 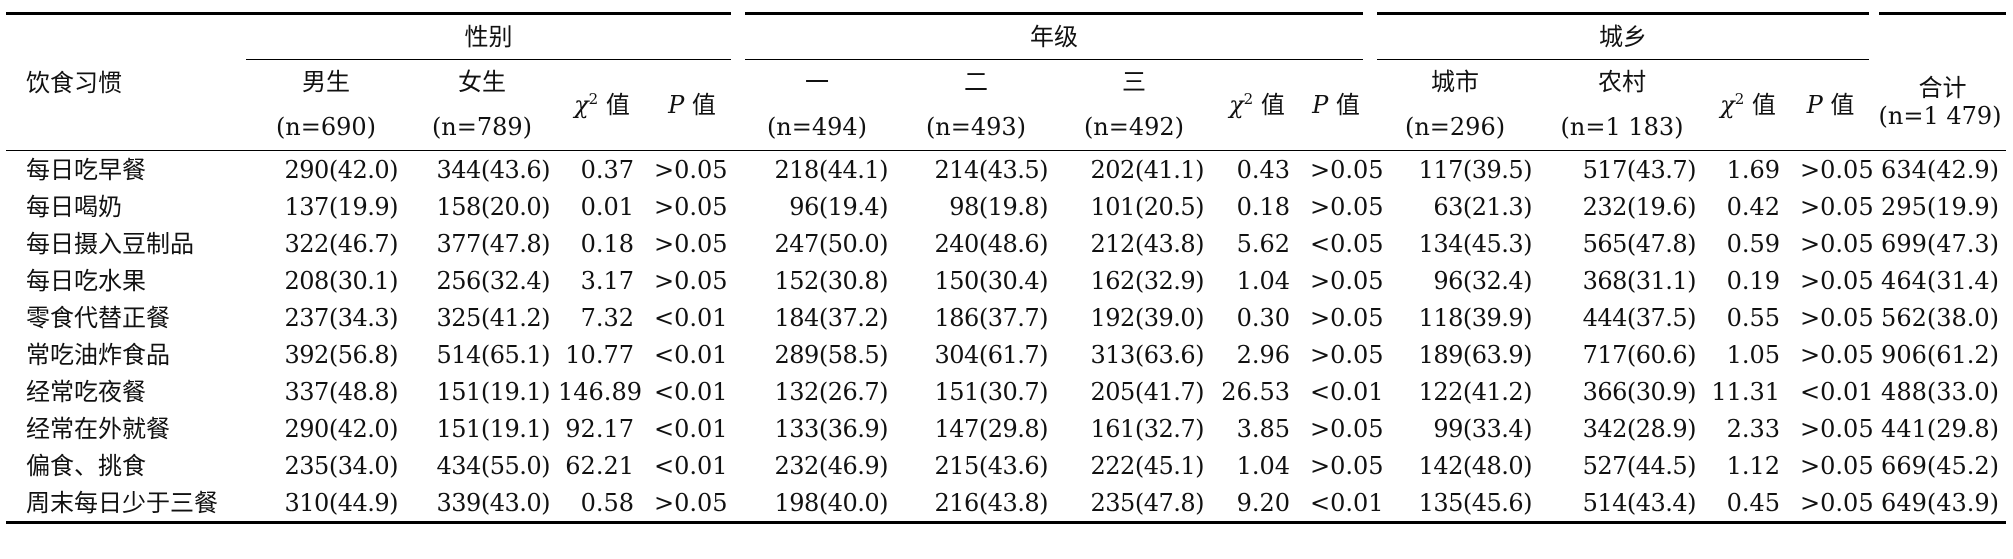 What do you see at coordinates (1147, 169) in the screenshot?
I see `grade3-cell: 202(41.1)` at bounding box center [1147, 169].